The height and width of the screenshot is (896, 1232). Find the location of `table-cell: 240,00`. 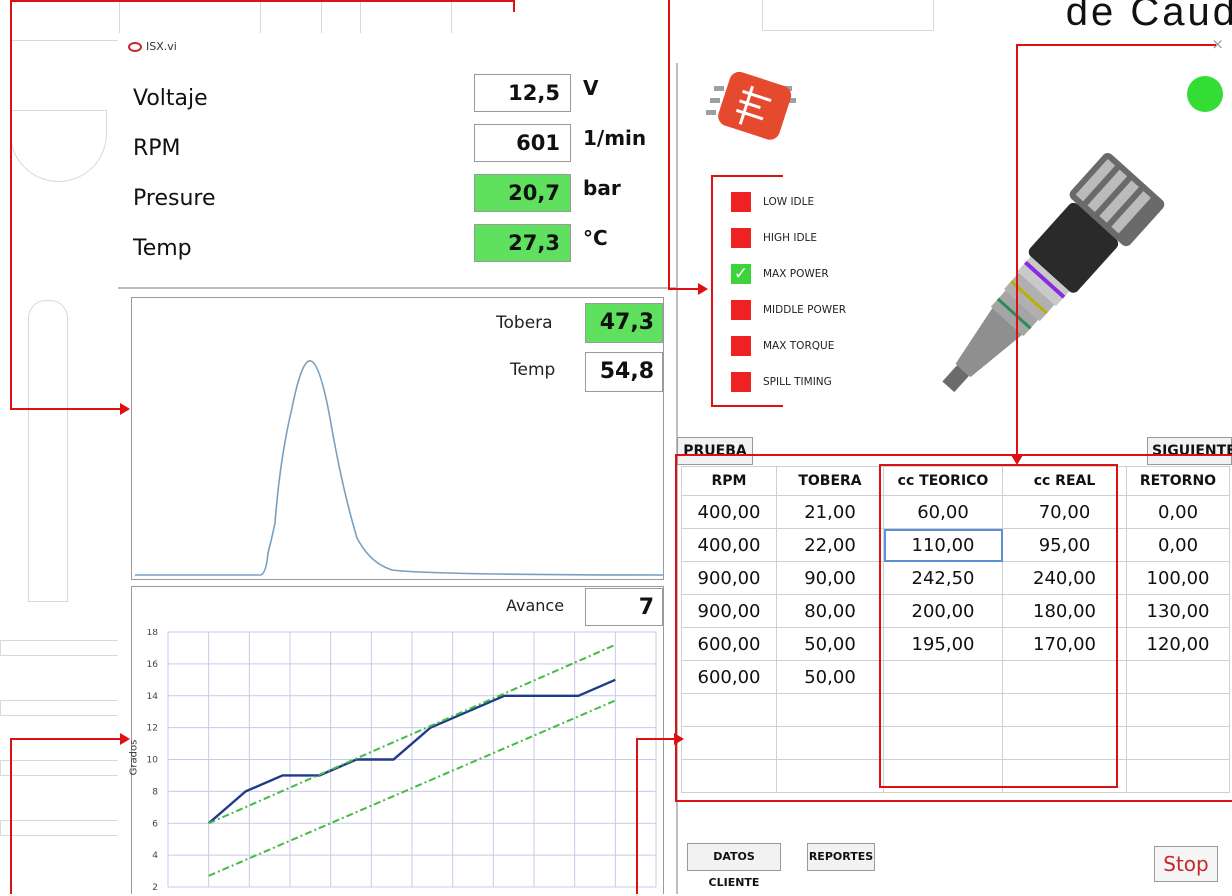

table-cell: 240,00 is located at coordinates (1064, 578).